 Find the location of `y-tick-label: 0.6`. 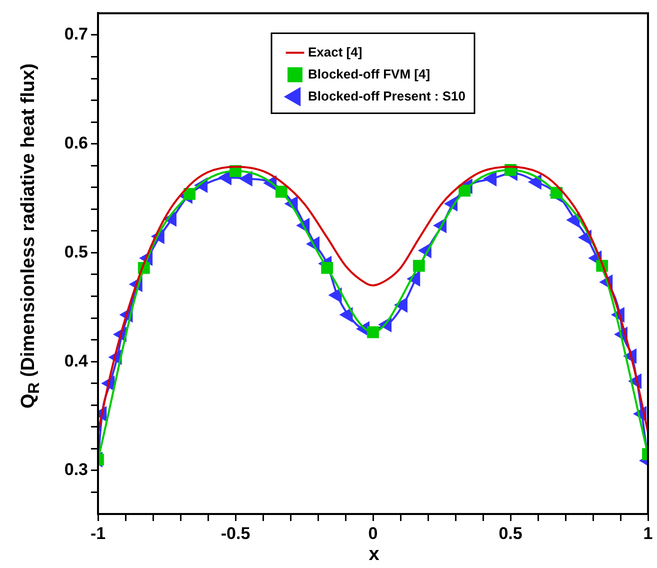

y-tick-label: 0.6 is located at coordinates (76, 143).